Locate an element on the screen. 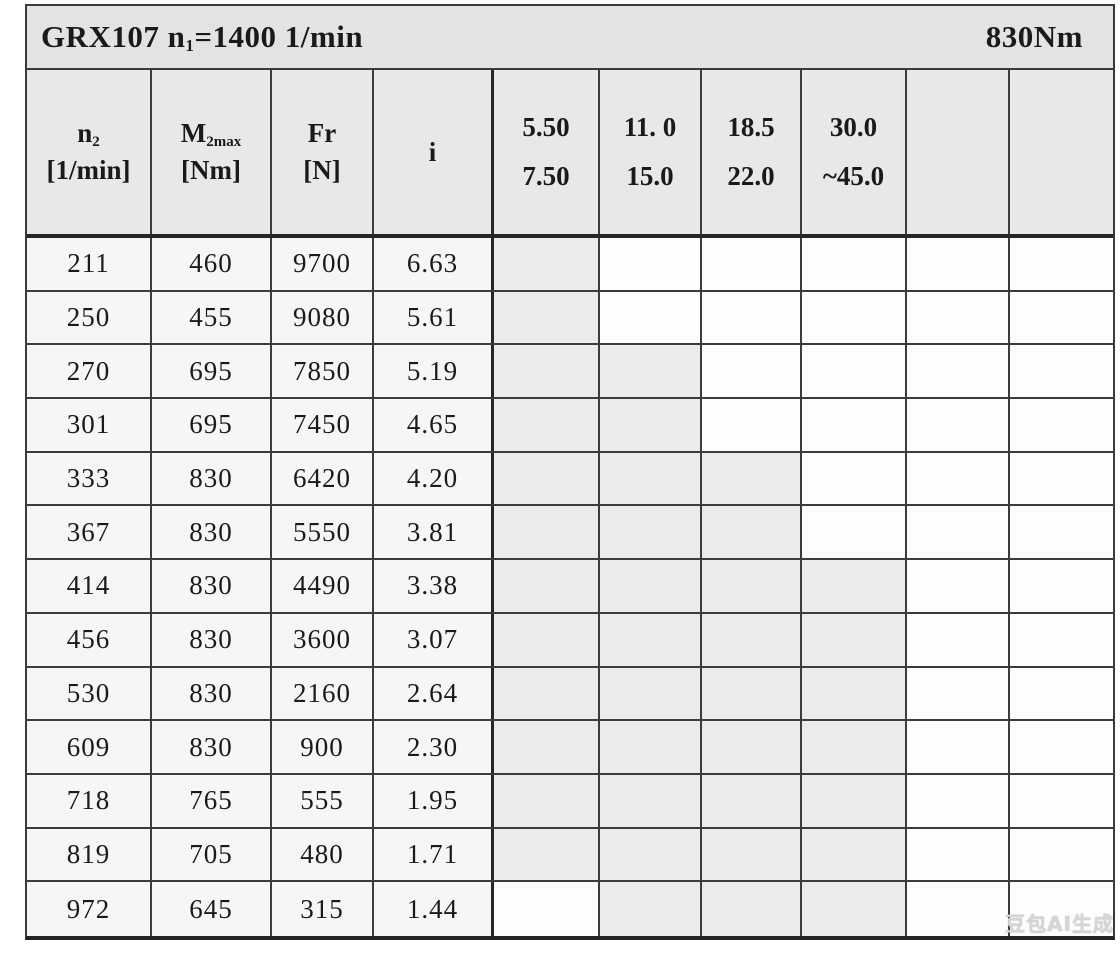 This screenshot has width=1120, height=960. cell-ratio-i: 1.44 is located at coordinates (434, 909).